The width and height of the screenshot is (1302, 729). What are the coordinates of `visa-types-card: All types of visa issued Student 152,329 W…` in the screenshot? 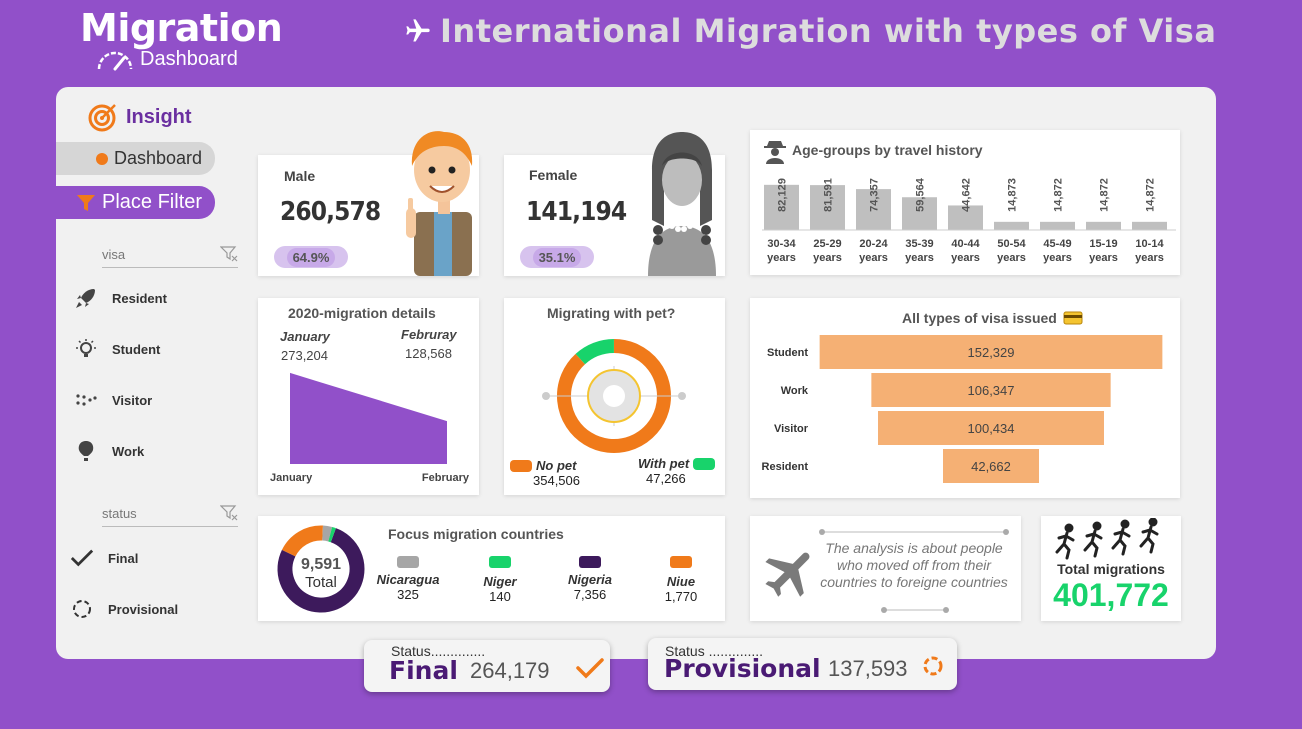 It's located at (965, 398).